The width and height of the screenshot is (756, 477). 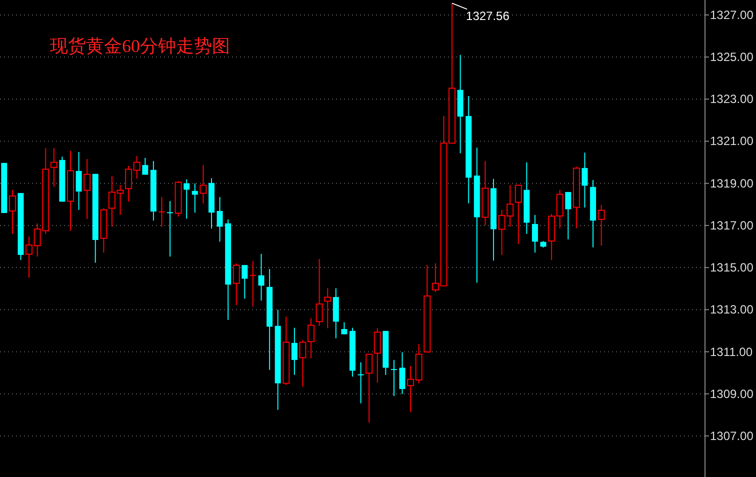 I want to click on y-tick-label: 1313.00, so click(x=732, y=309).